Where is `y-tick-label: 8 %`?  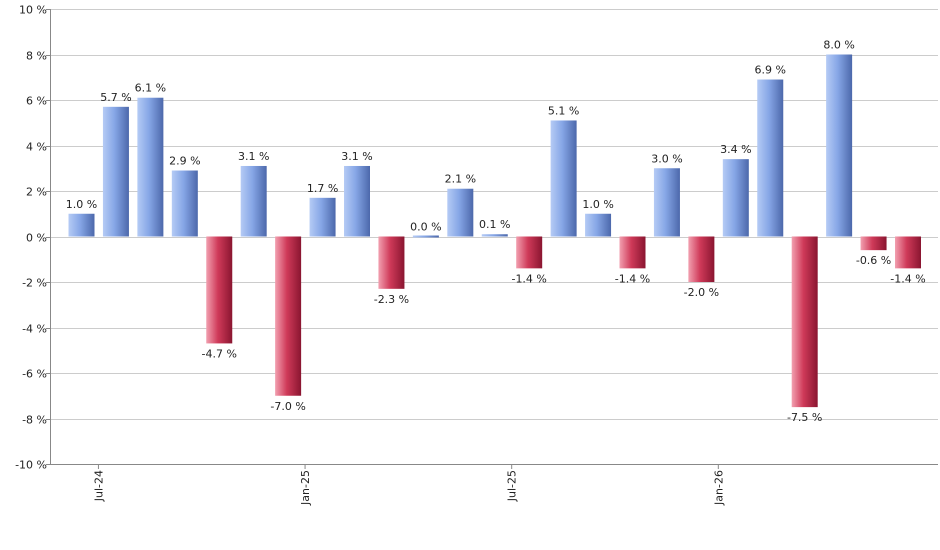 y-tick-label: 8 % is located at coordinates (36, 56).